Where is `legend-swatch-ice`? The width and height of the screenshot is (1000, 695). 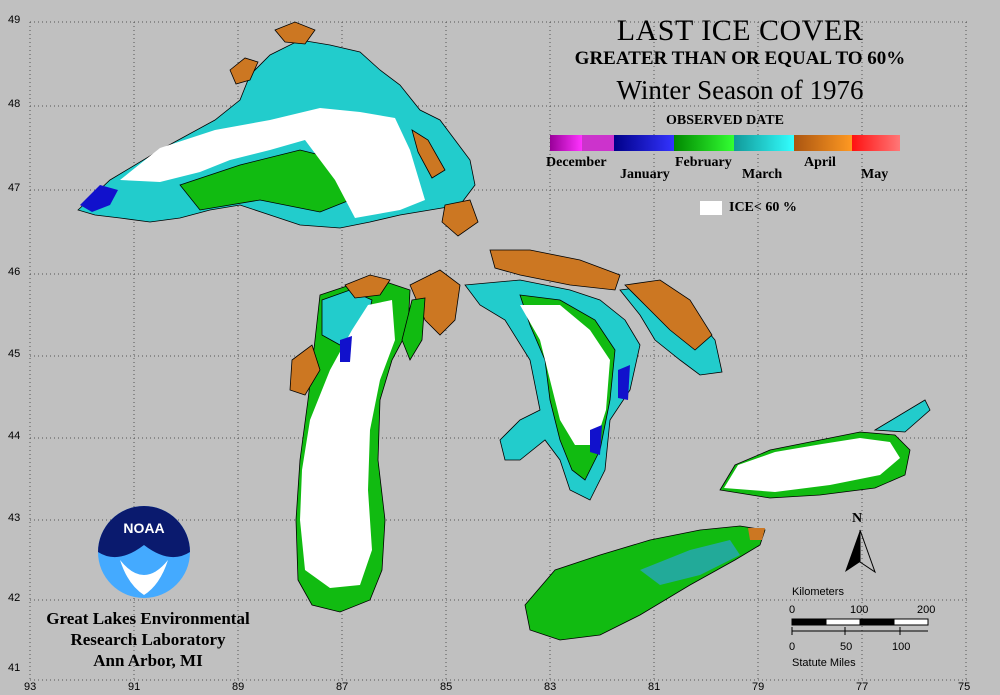 legend-swatch-ice is located at coordinates (711, 208).